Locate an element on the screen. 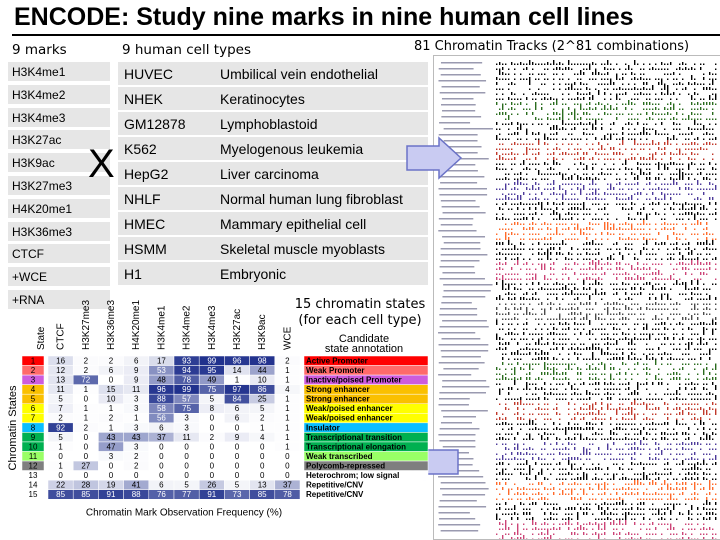  track-label-line is located at coordinates (461, 477).